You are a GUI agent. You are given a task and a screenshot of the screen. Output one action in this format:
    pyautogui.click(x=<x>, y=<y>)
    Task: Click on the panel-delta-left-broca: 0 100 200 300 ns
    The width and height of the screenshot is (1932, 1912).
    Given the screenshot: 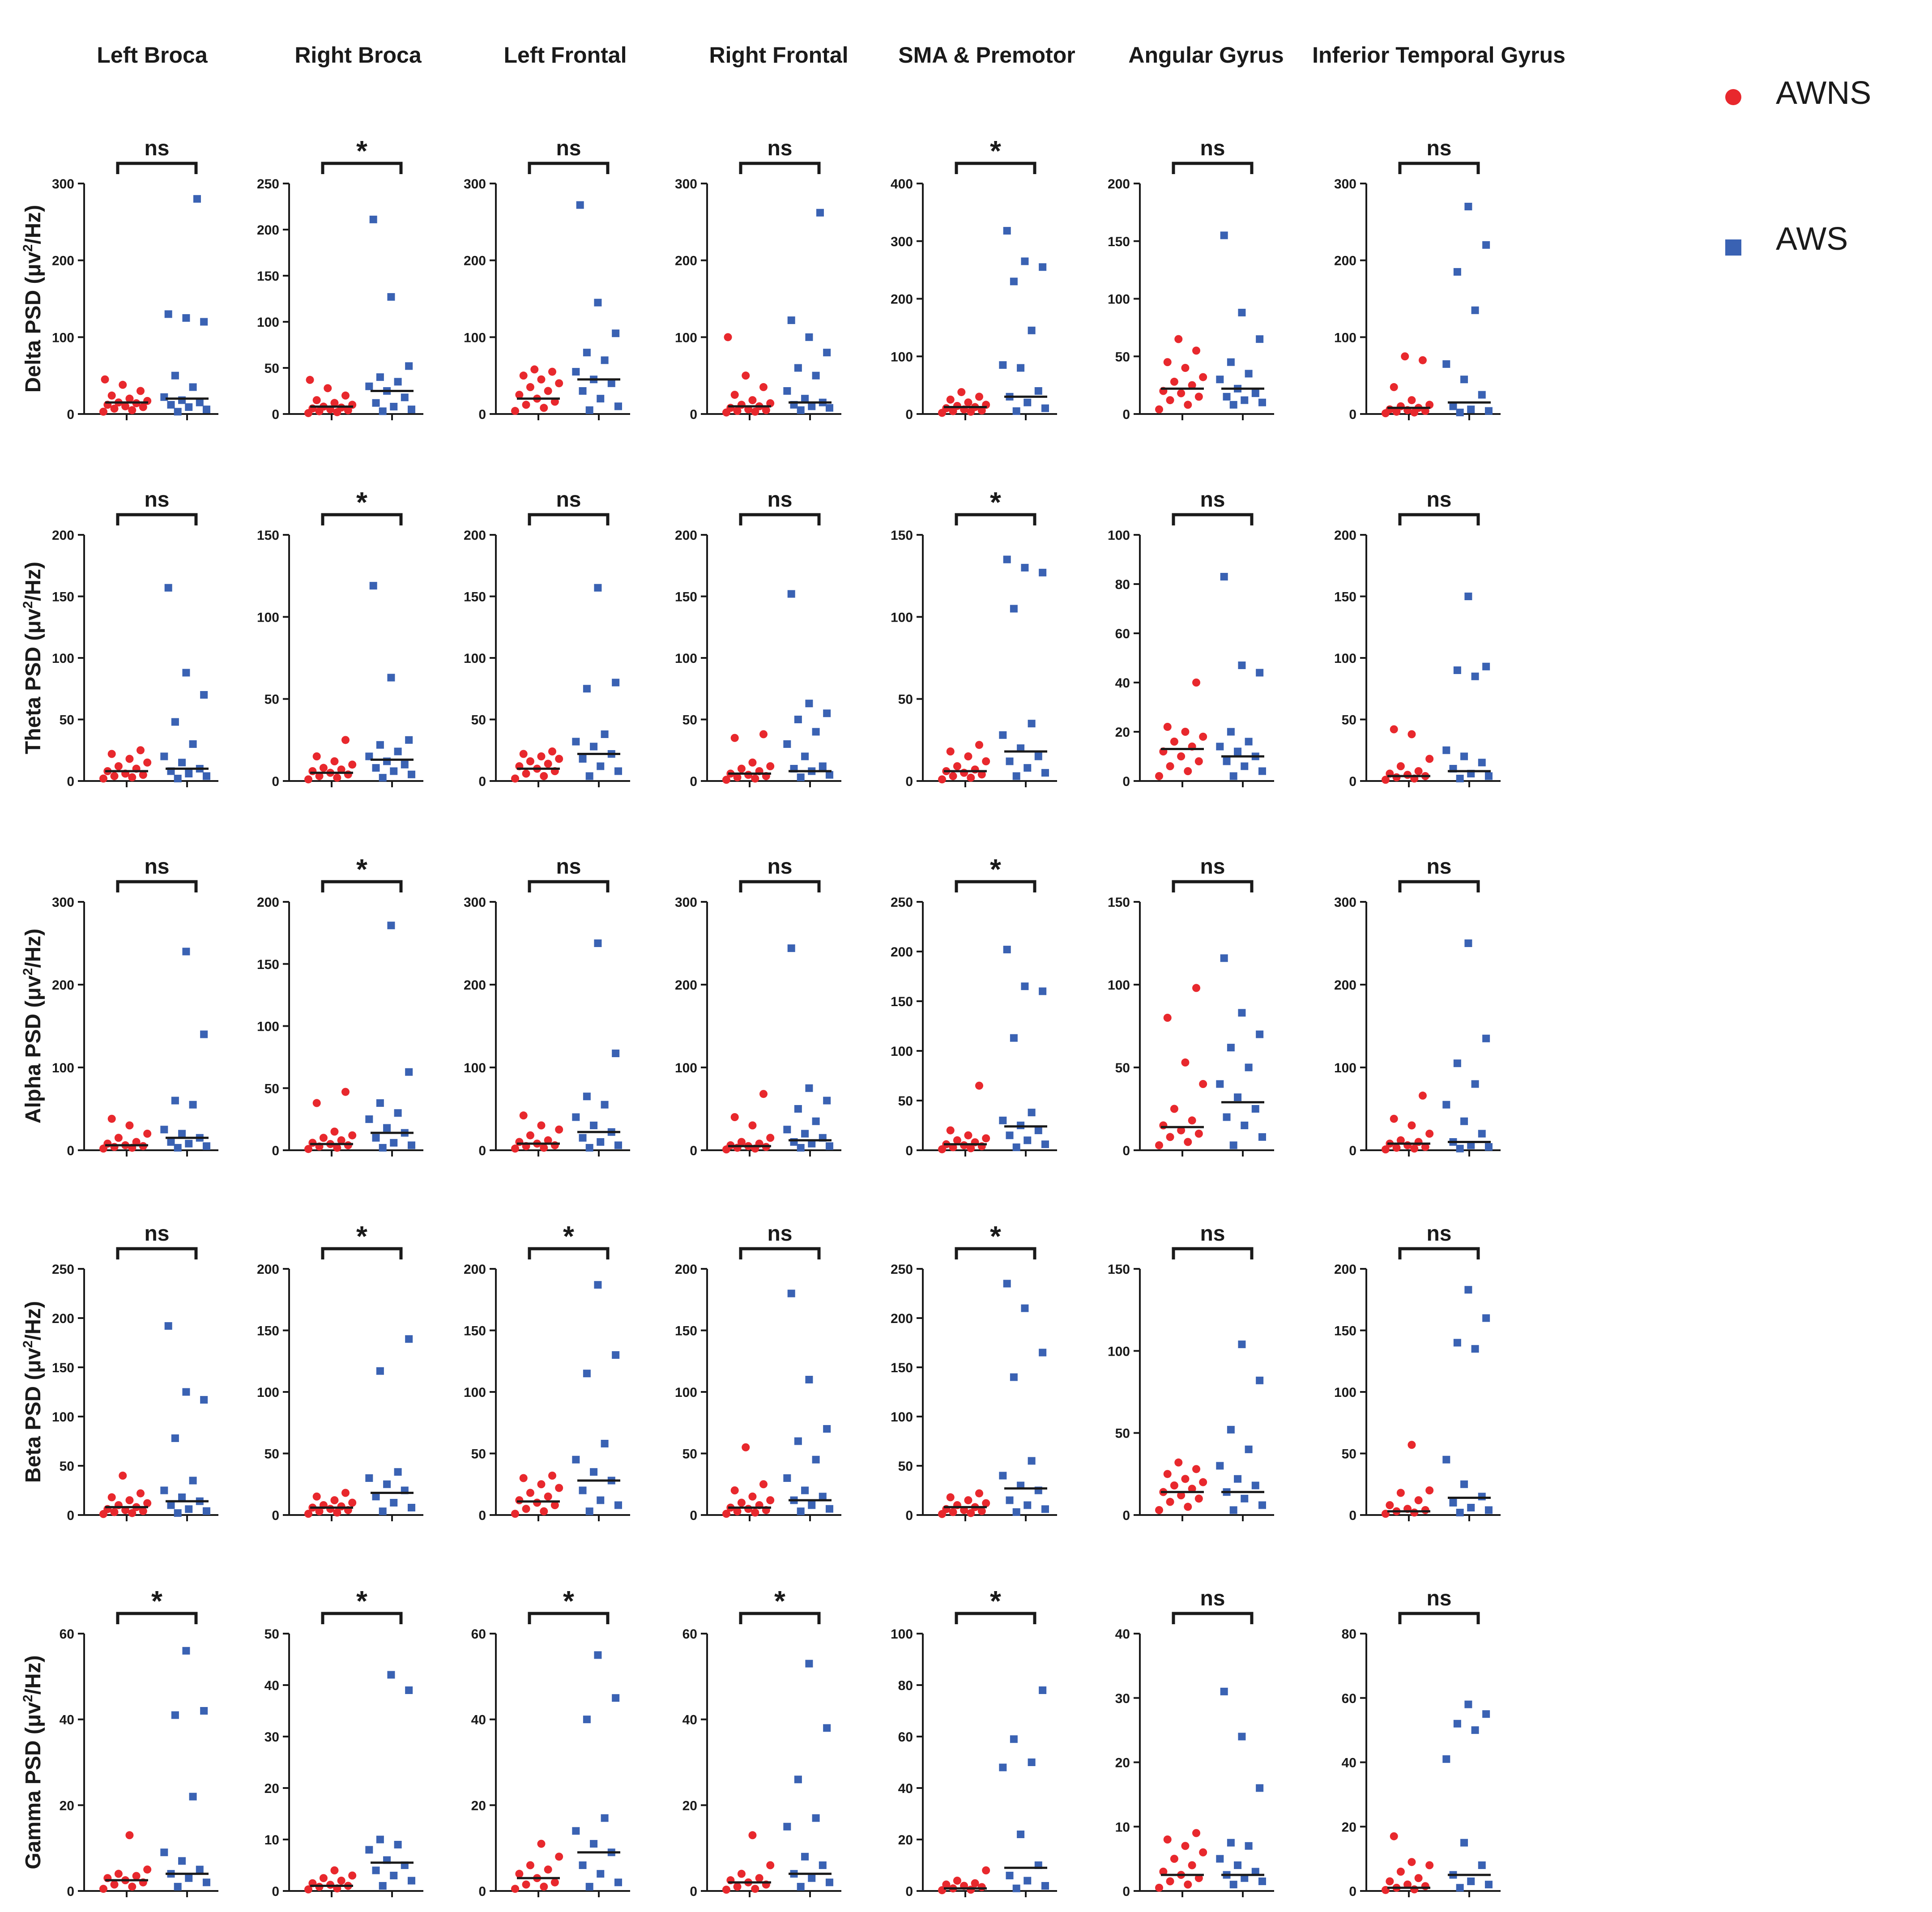 What is the action you would take?
    pyautogui.click(x=135, y=279)
    